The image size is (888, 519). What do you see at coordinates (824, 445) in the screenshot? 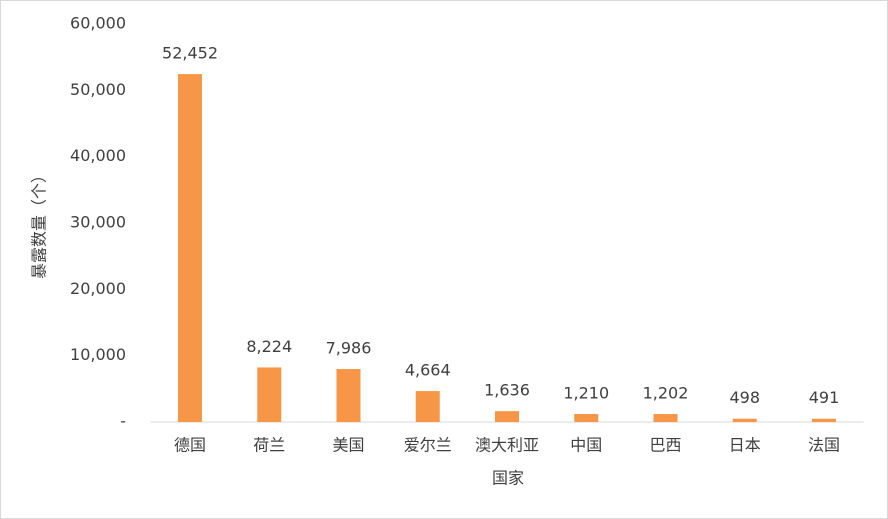
I see `x-tick-label: 法国` at bounding box center [824, 445].